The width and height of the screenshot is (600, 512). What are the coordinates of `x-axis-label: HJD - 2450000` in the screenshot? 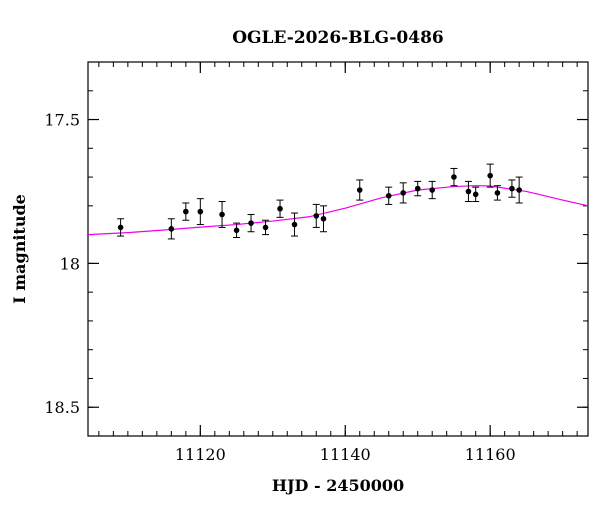 It's located at (338, 485).